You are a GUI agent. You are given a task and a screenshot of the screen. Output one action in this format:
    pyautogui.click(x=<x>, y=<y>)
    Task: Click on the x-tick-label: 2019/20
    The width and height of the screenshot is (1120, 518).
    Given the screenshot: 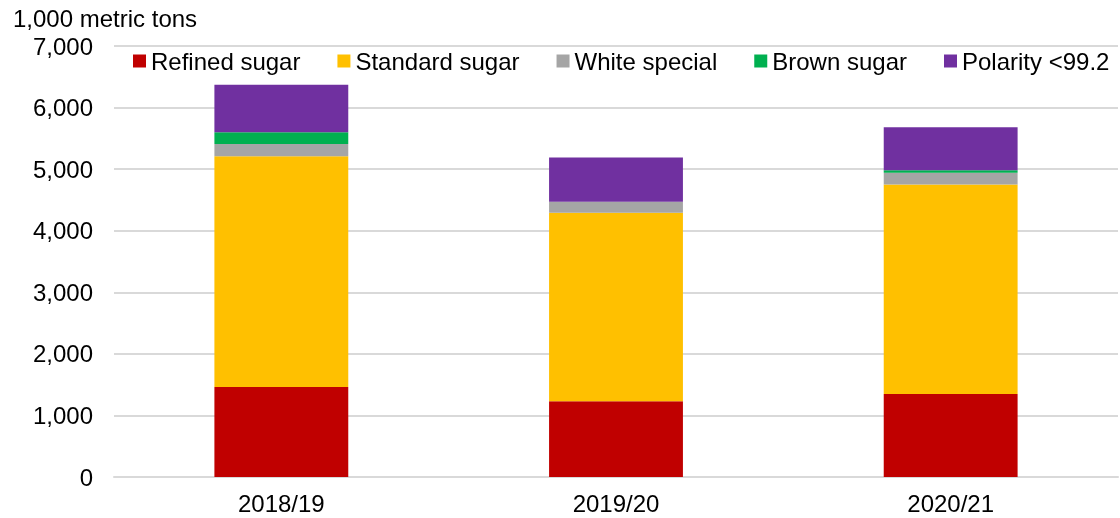 What is the action you would take?
    pyautogui.click(x=616, y=503)
    